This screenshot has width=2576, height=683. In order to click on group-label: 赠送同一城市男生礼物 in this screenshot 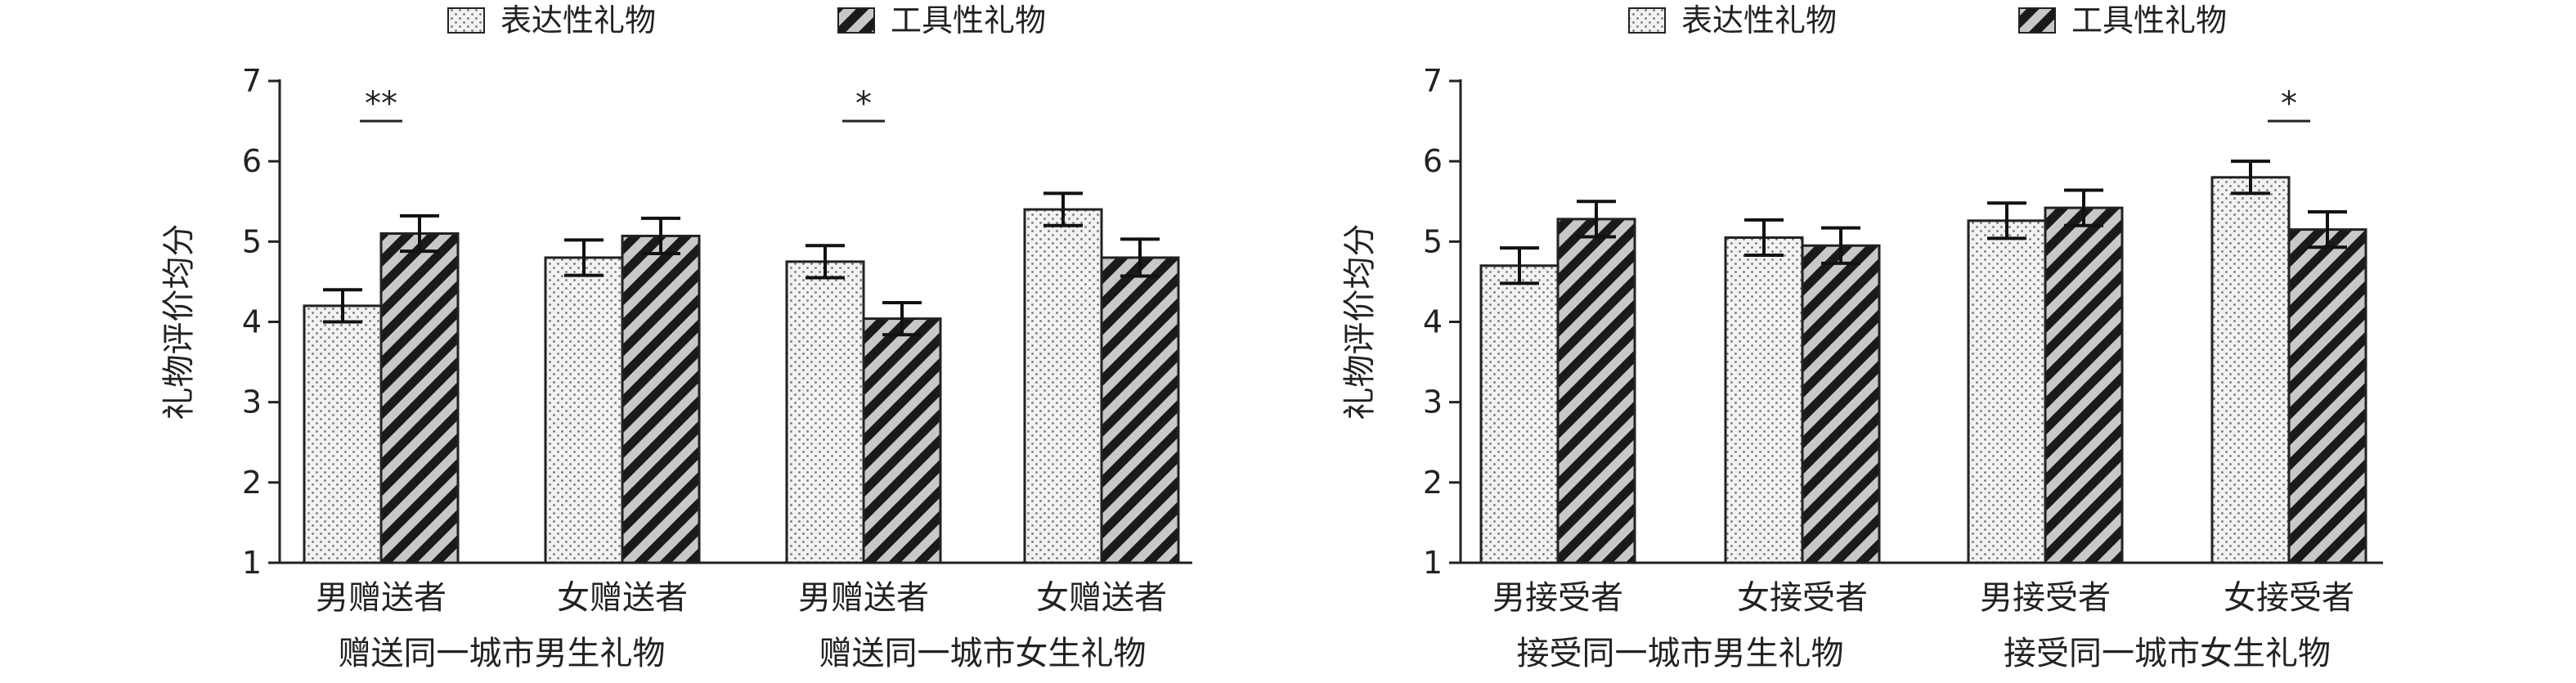, I will do `click(502, 653)`.